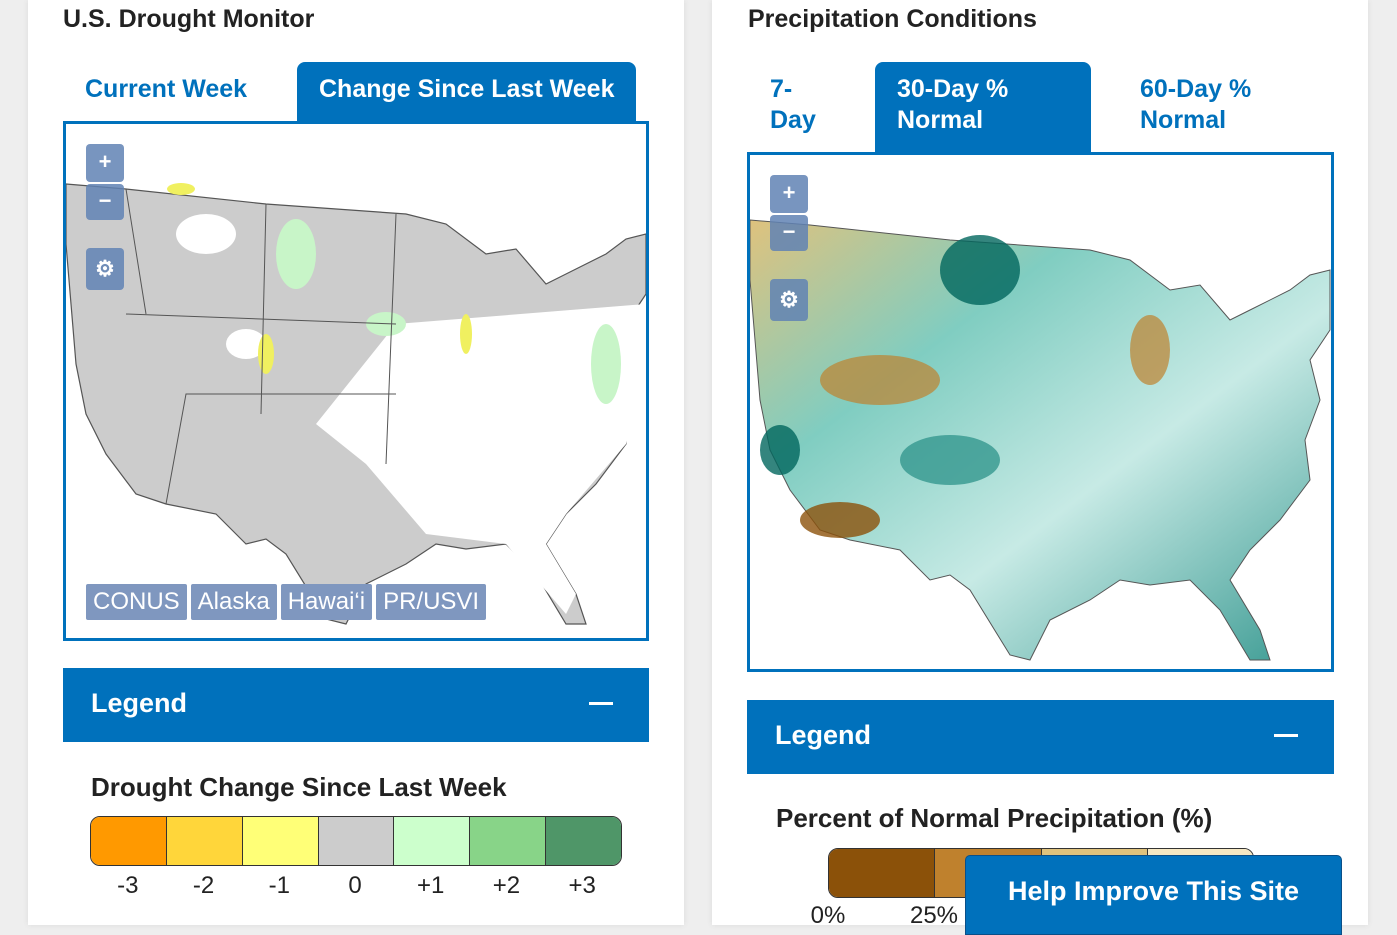 This screenshot has width=1397, height=935. What do you see at coordinates (467, 92) in the screenshot?
I see `tab-change-since-last-week: Change Since Last Week` at bounding box center [467, 92].